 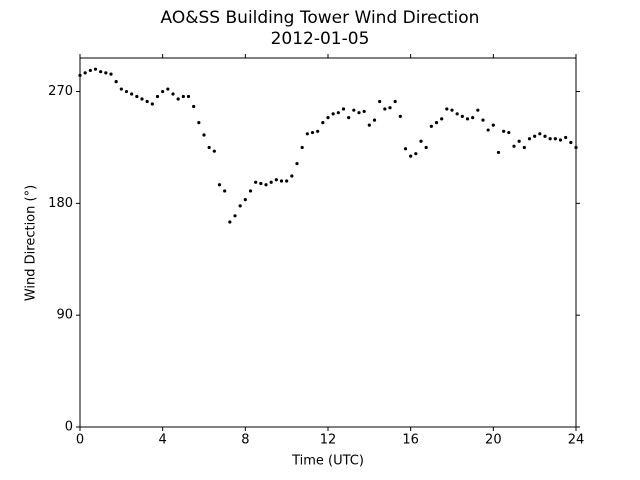 What do you see at coordinates (410, 440) in the screenshot?
I see `x-tick-label: 16` at bounding box center [410, 440].